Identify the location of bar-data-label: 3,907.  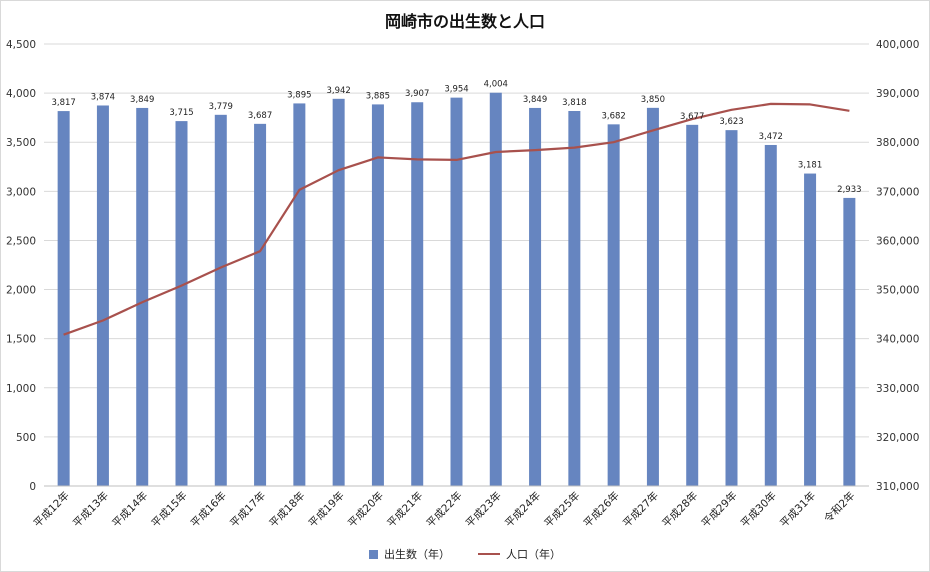
(417, 94).